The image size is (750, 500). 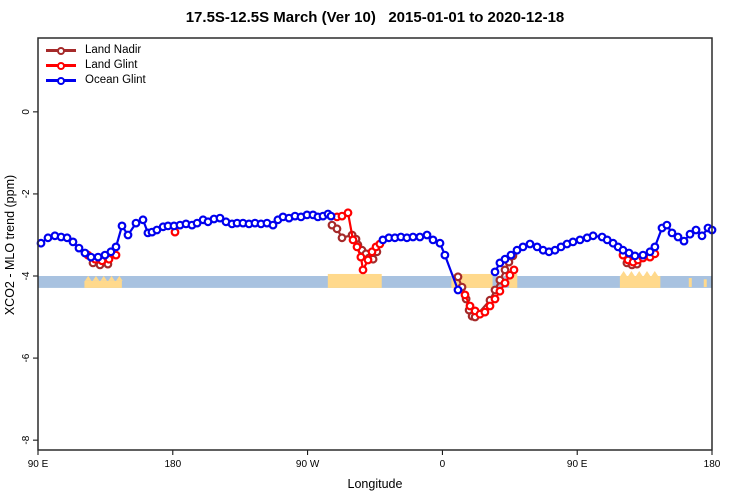 What do you see at coordinates (603, 248) in the screenshot?
I see `series-line` at bounding box center [603, 248].